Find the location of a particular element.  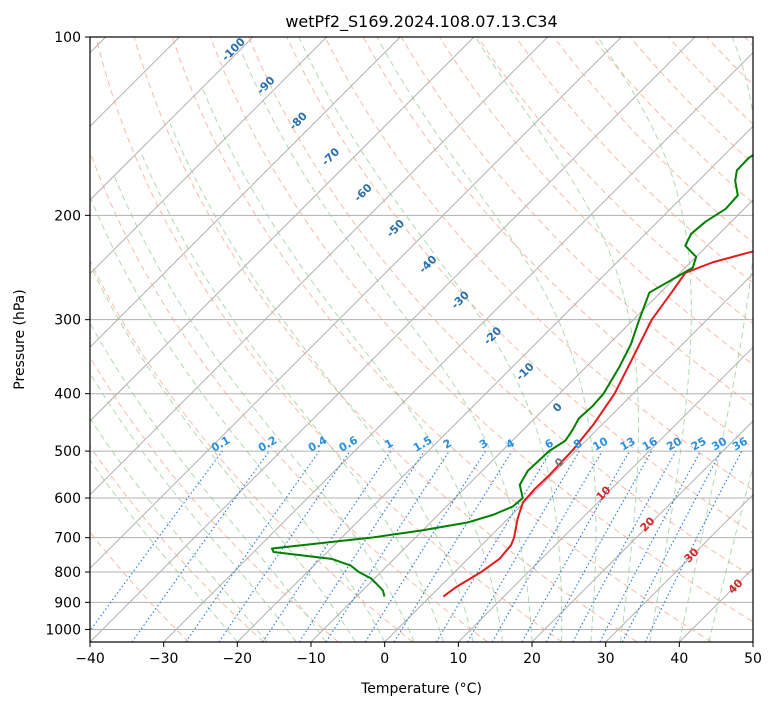

y-tick-label: 800 is located at coordinates (67, 573).